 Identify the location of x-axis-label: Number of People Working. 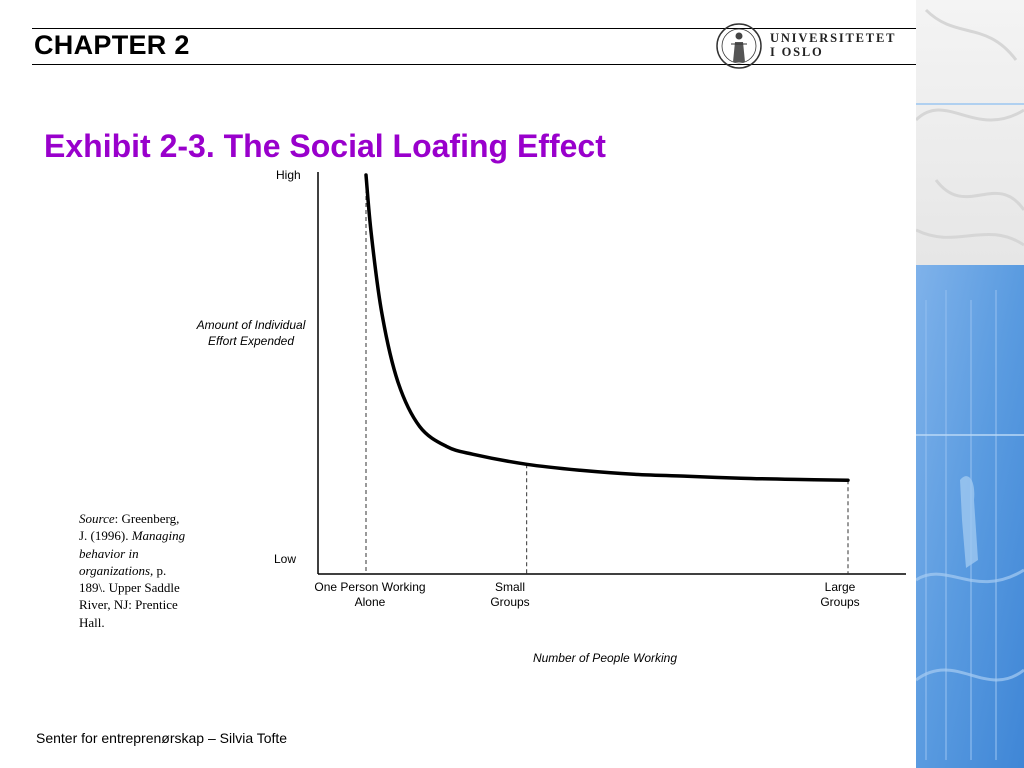
(605, 658).